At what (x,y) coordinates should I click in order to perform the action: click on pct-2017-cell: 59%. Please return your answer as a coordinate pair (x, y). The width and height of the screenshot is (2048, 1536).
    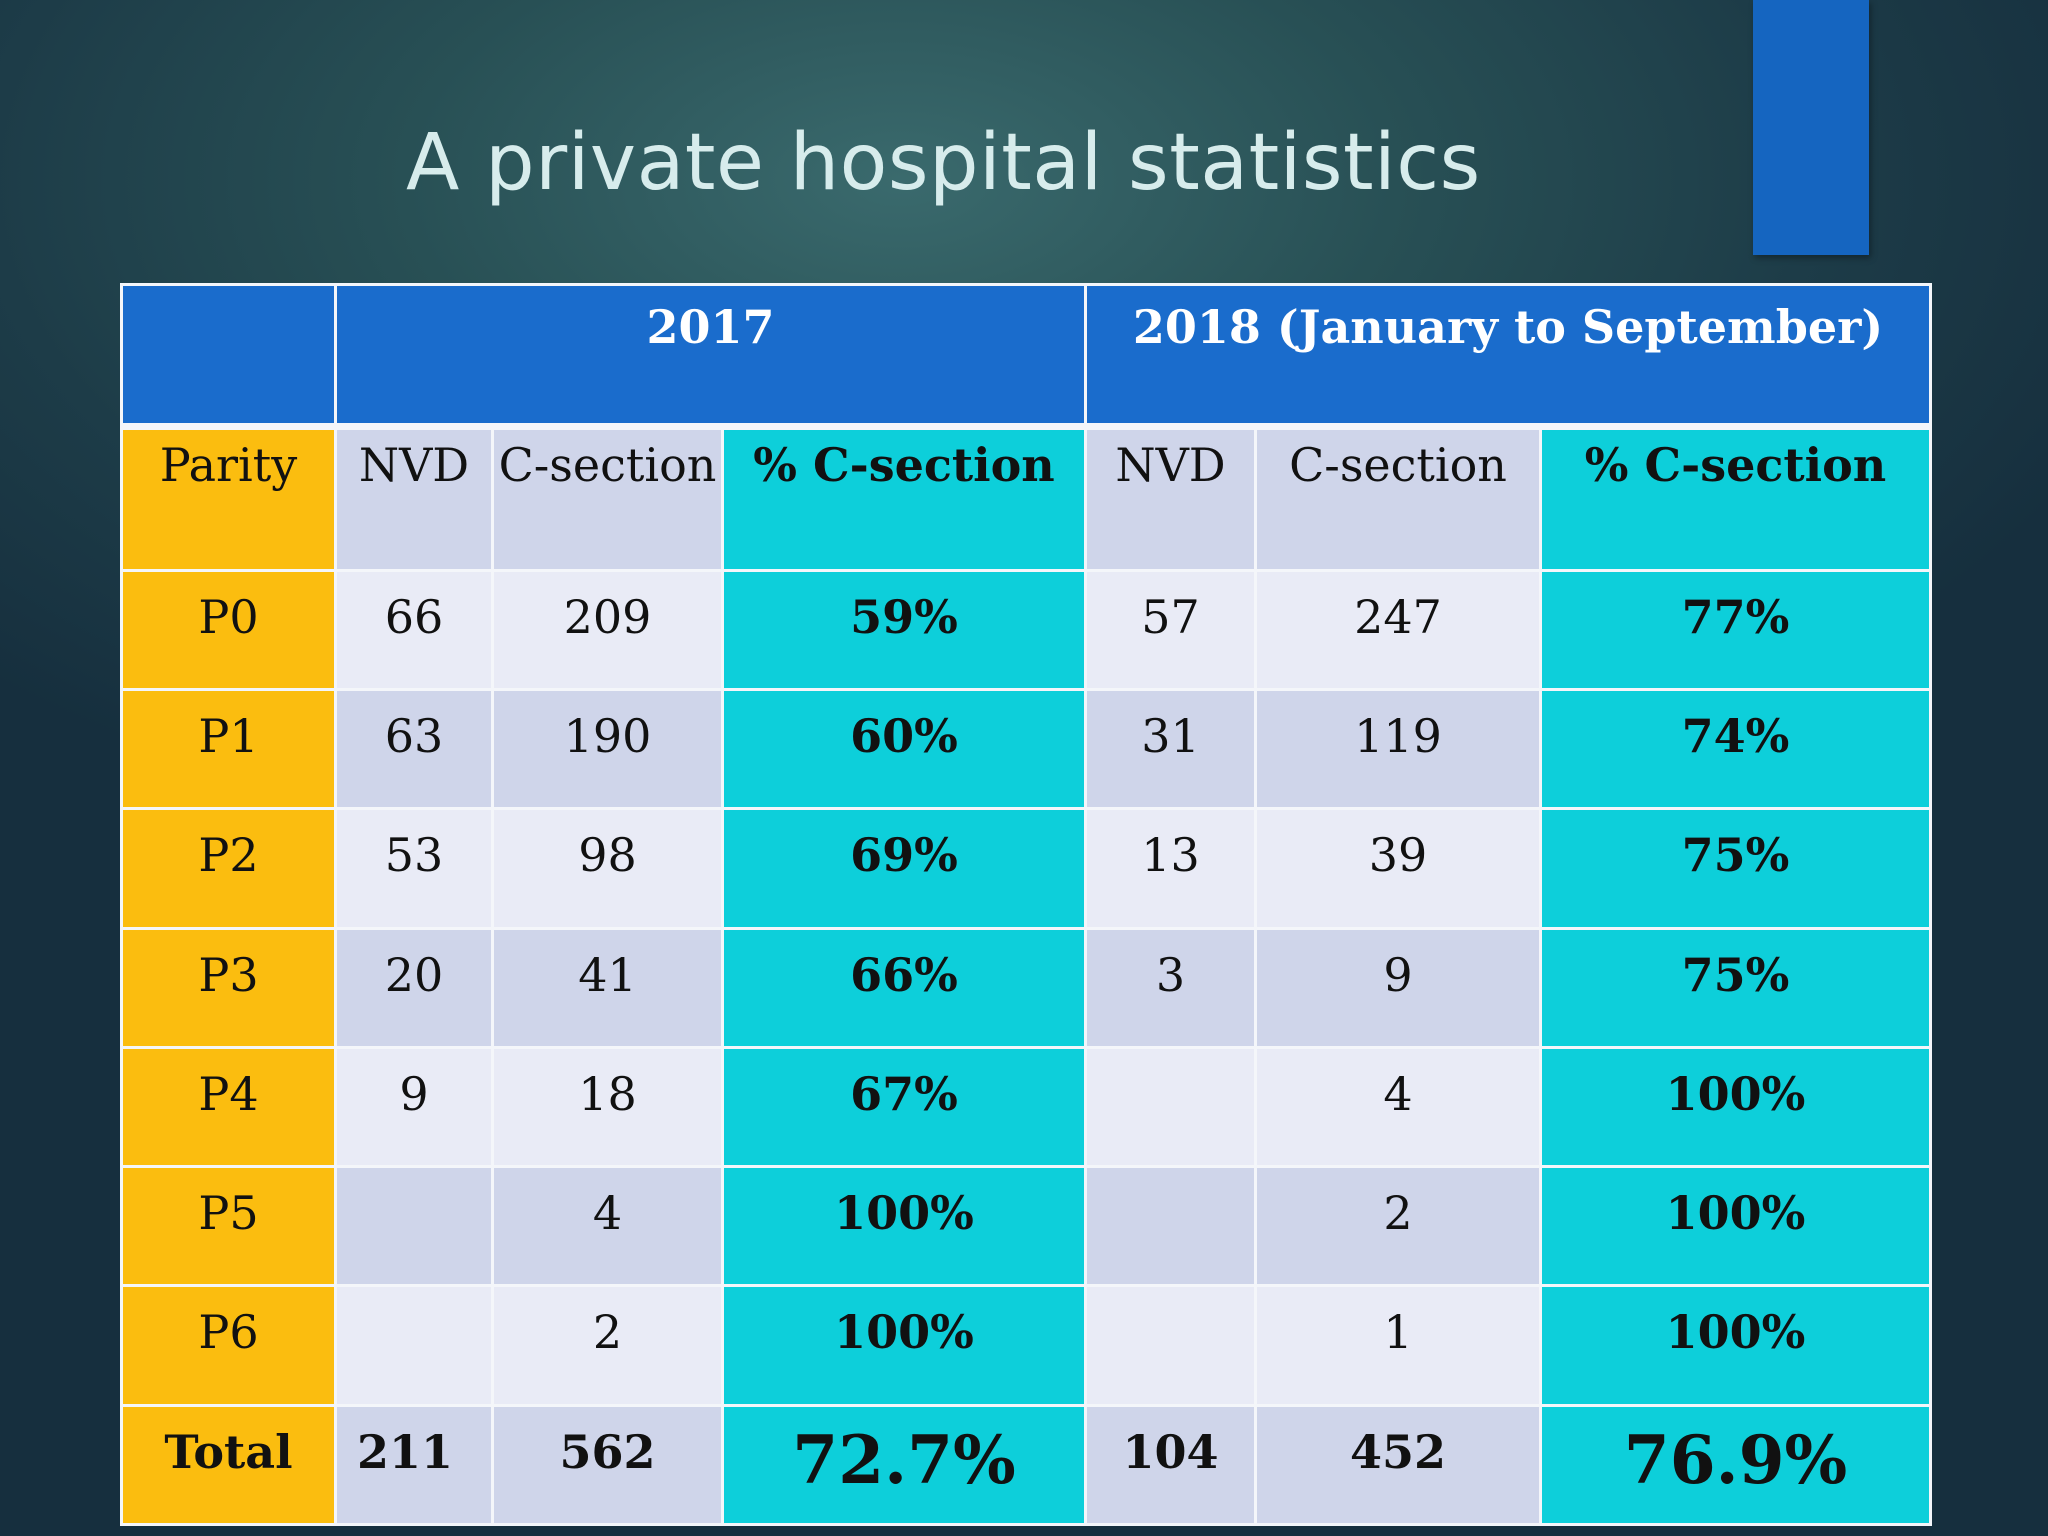
    Looking at the image, I should click on (904, 629).